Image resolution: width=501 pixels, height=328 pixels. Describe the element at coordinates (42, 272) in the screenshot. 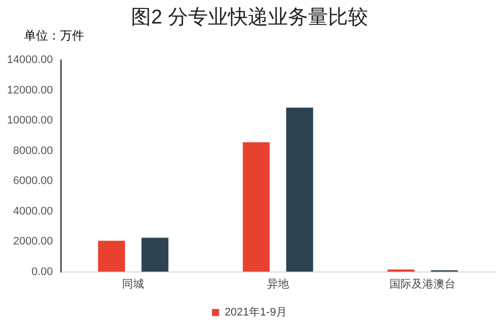

I see `y-tick-label: 0.00` at that location.